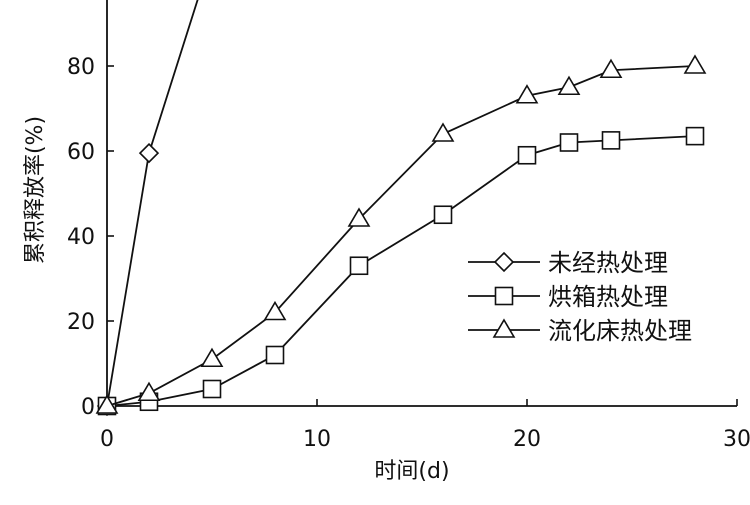 This screenshot has width=750, height=505. Describe the element at coordinates (504, 296) in the screenshot. I see `legend-marker-square` at that location.